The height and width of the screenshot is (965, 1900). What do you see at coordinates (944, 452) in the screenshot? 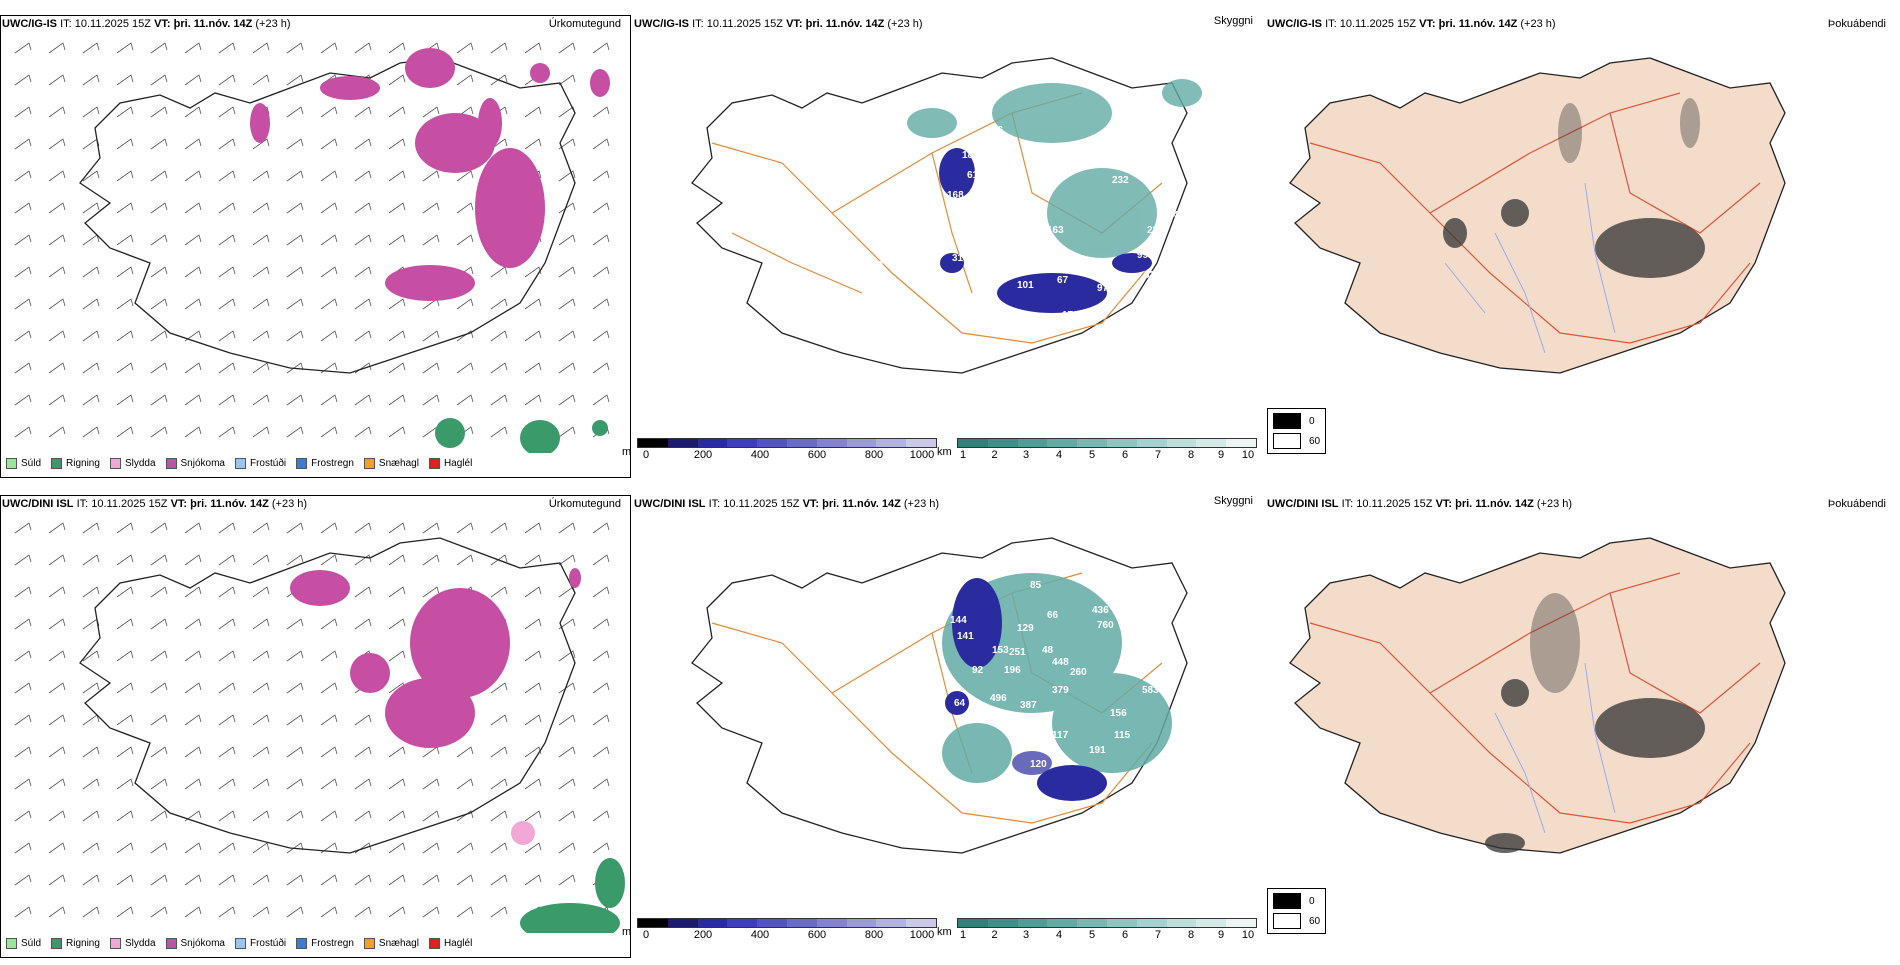
I see `cbar-unit: km` at bounding box center [944, 452].